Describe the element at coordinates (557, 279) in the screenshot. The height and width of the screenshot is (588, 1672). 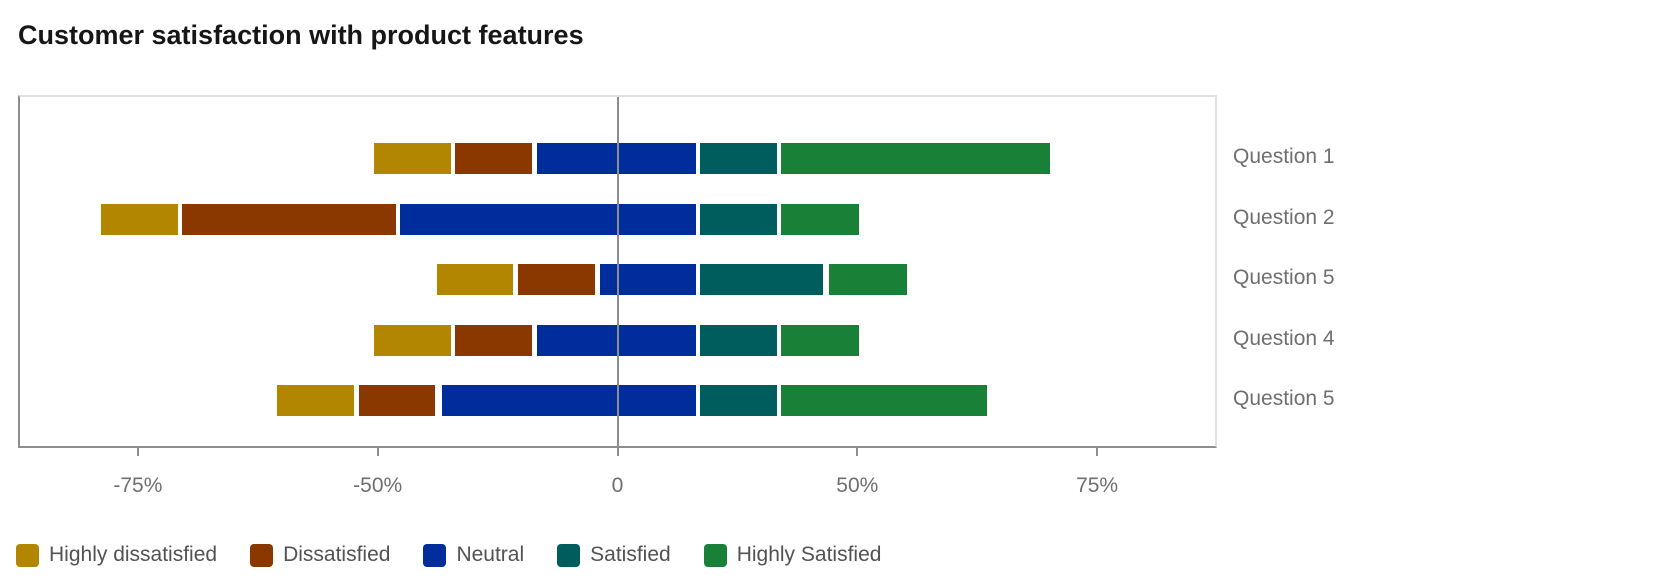
I see `bar-segment-dissatisfied-row3` at that location.